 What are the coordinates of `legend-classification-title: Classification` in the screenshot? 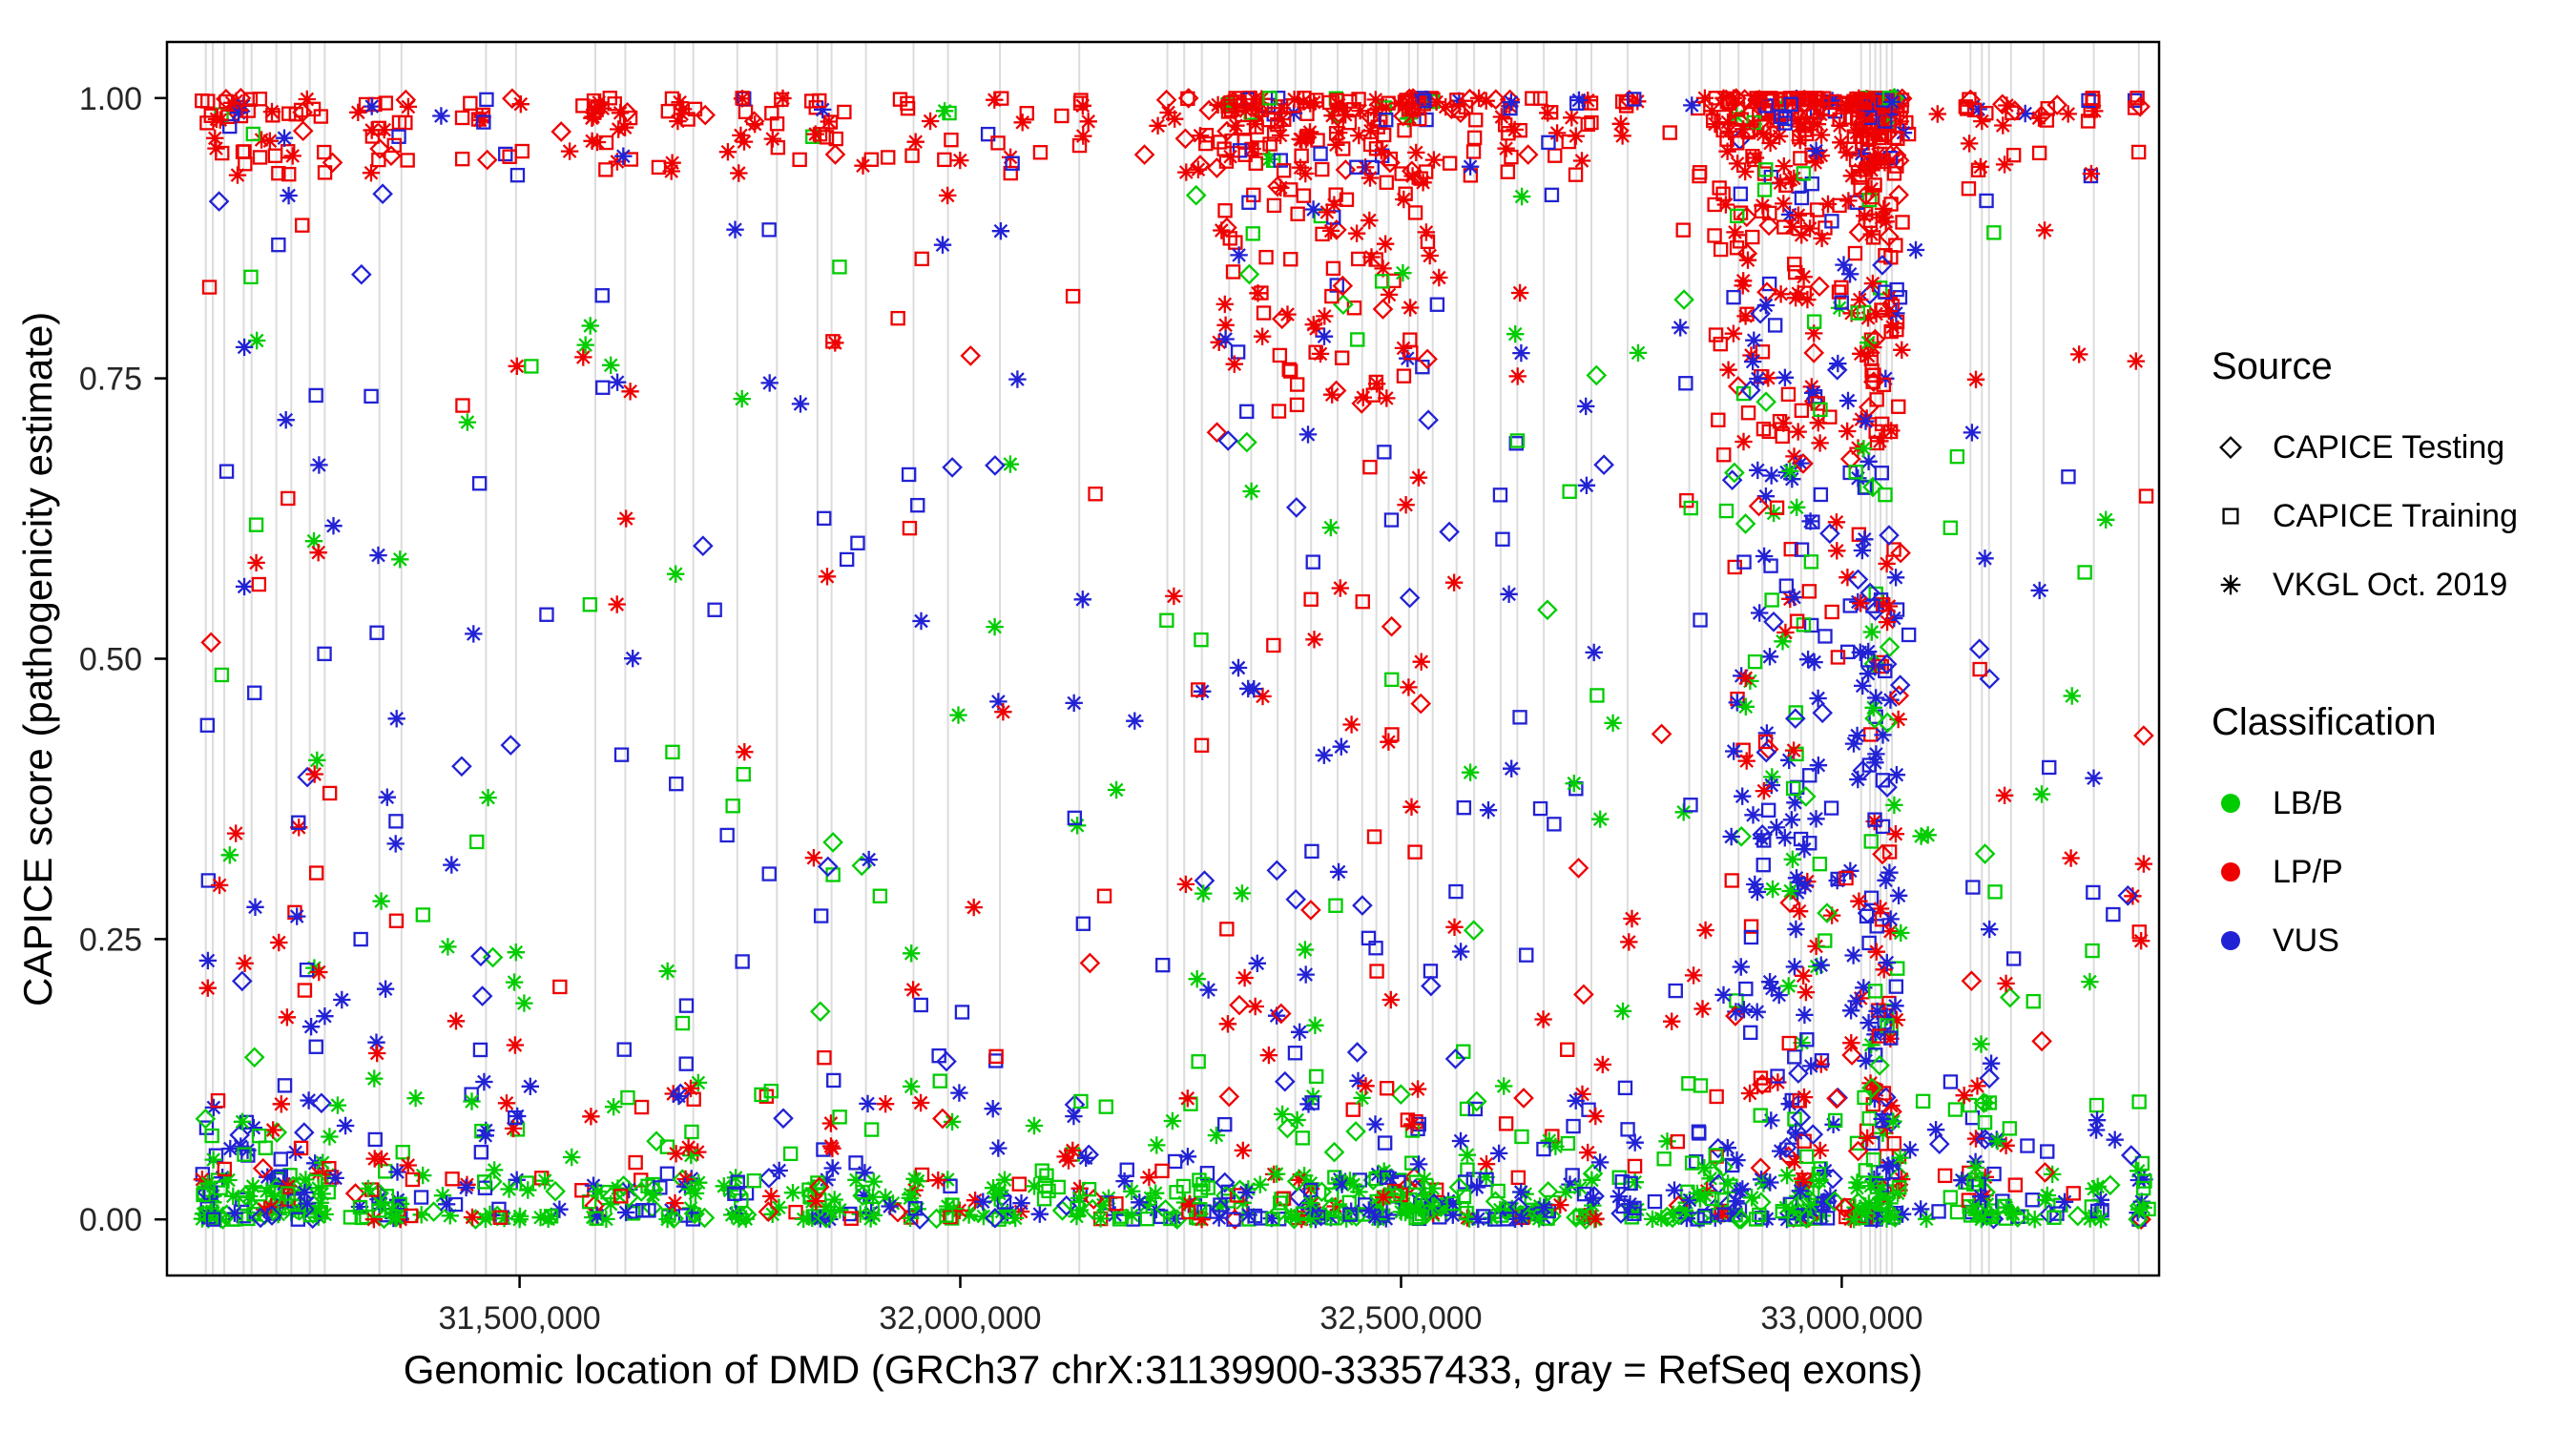 It's located at (2324, 722).